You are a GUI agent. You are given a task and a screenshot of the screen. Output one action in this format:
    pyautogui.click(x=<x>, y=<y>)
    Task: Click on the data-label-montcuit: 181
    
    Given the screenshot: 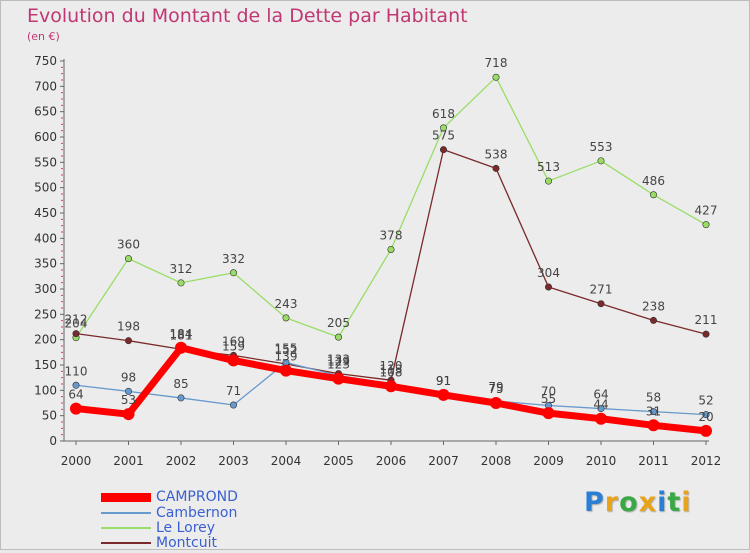 What is the action you would take?
    pyautogui.click(x=181, y=335)
    